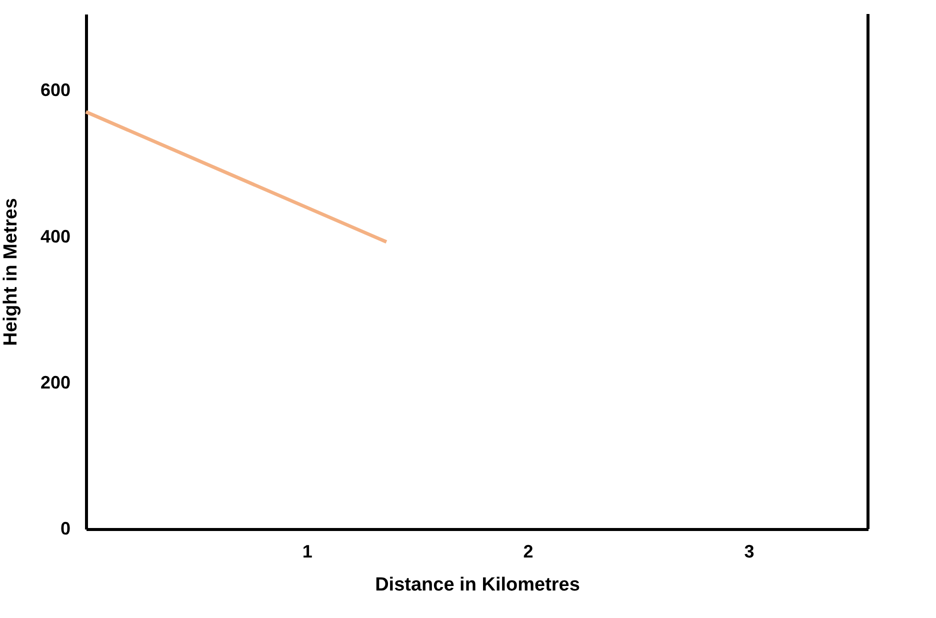 The width and height of the screenshot is (936, 618). Describe the element at coordinates (11, 272) in the screenshot. I see `y-axis-title: Height in Metres` at that location.